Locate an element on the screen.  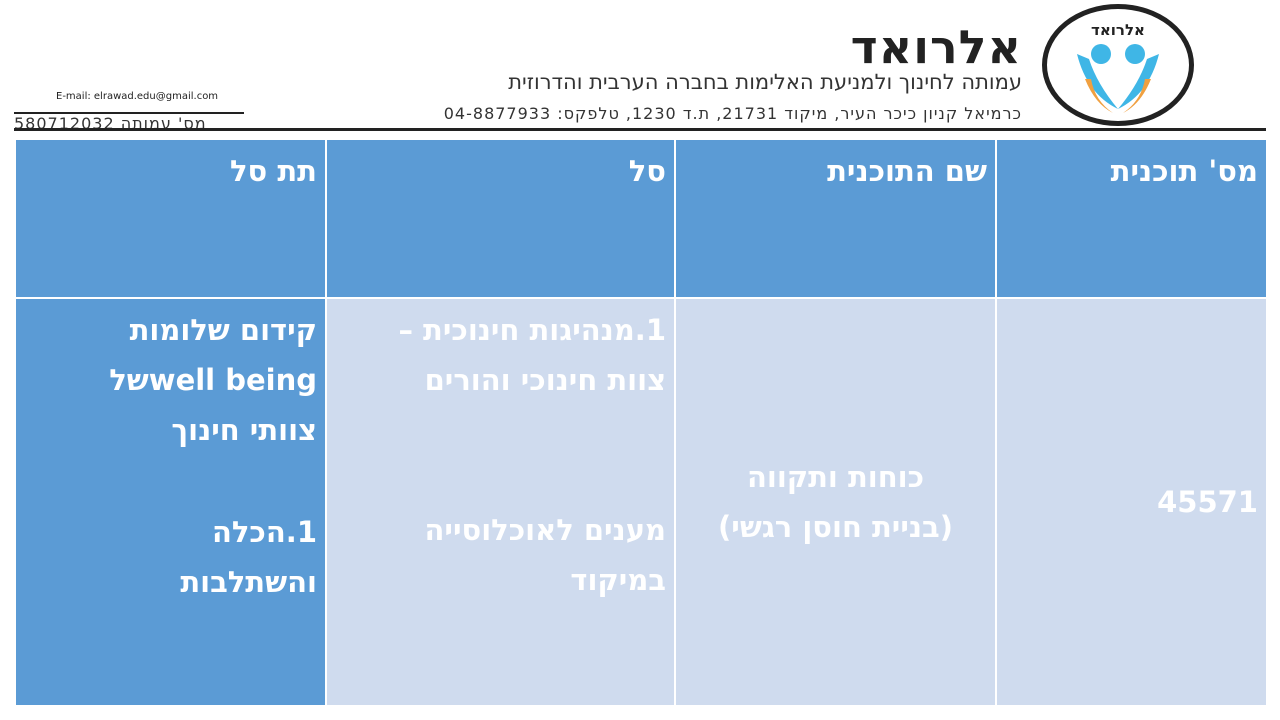
sub-basket-line: והשתלבות is located at coordinates (248, 582).